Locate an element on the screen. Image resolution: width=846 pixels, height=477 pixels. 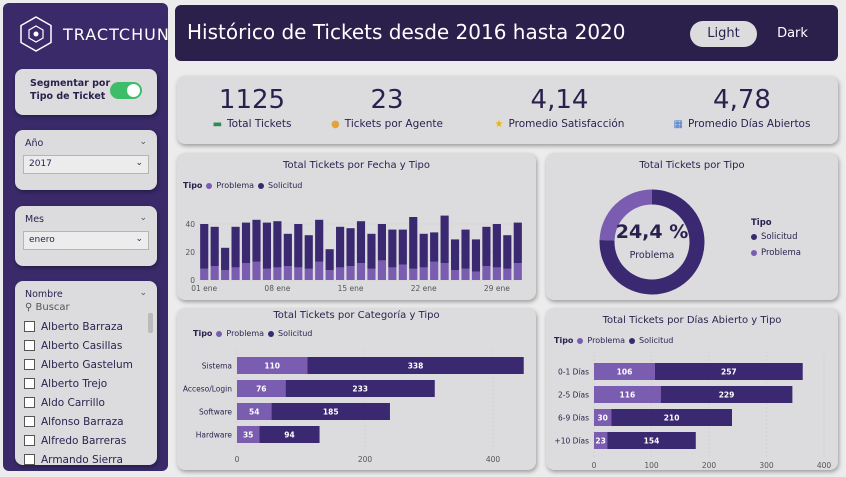
data-label: 338 is located at coordinates (416, 366).